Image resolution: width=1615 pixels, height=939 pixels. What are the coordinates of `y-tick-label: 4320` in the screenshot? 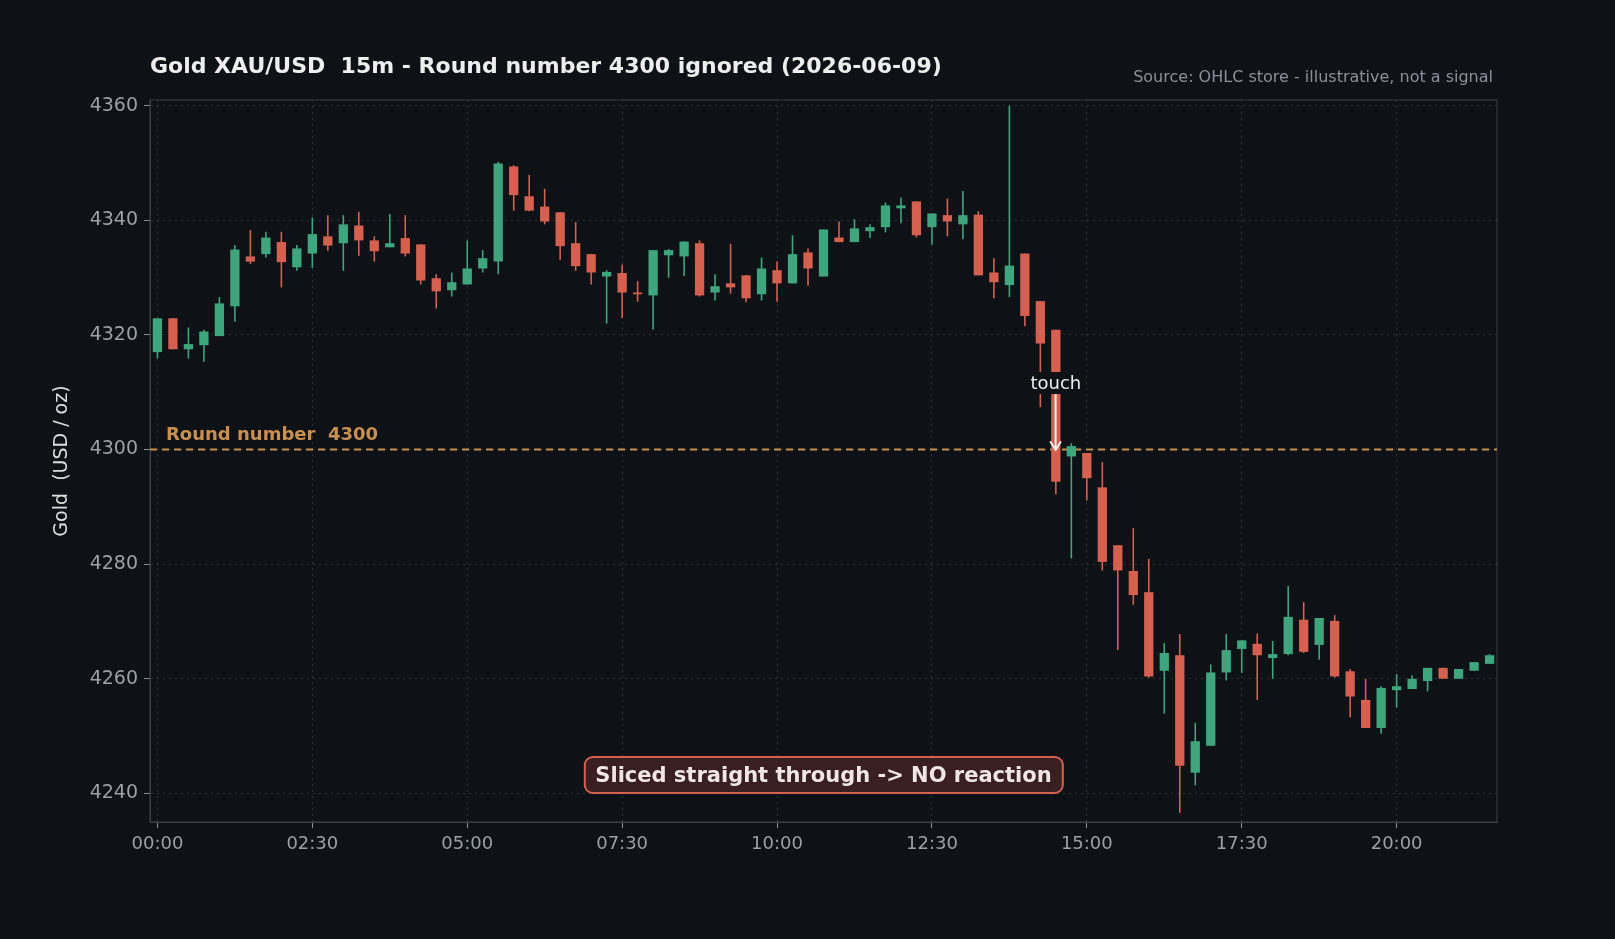 It's located at (113, 332).